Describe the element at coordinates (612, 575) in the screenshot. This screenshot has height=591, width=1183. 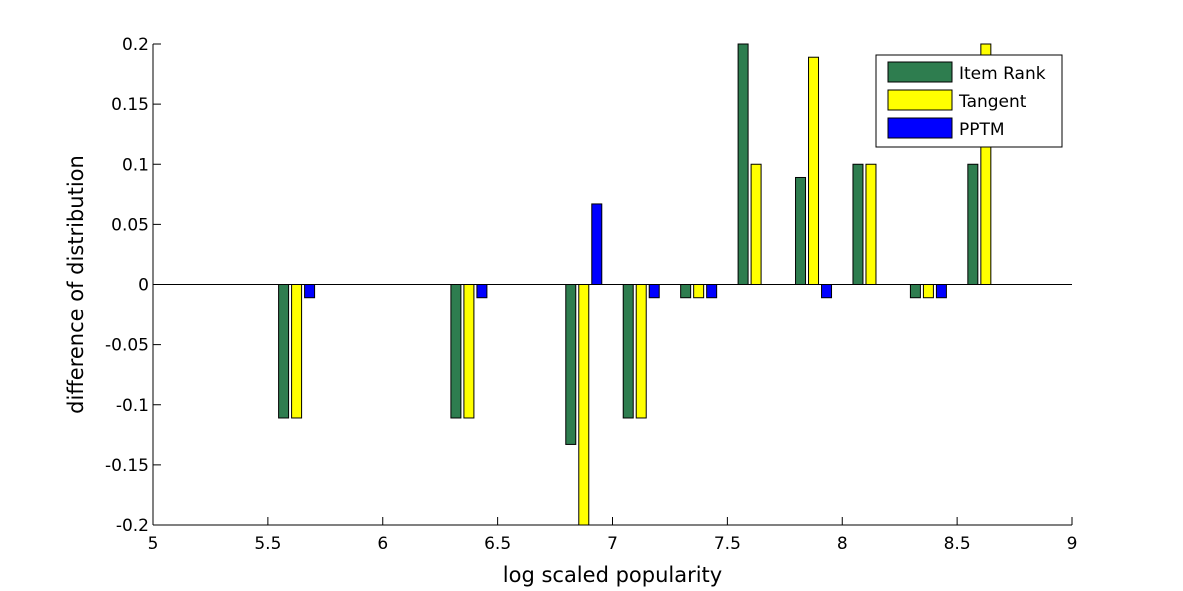
I see `x-axis-label: log scaled popularity` at that location.